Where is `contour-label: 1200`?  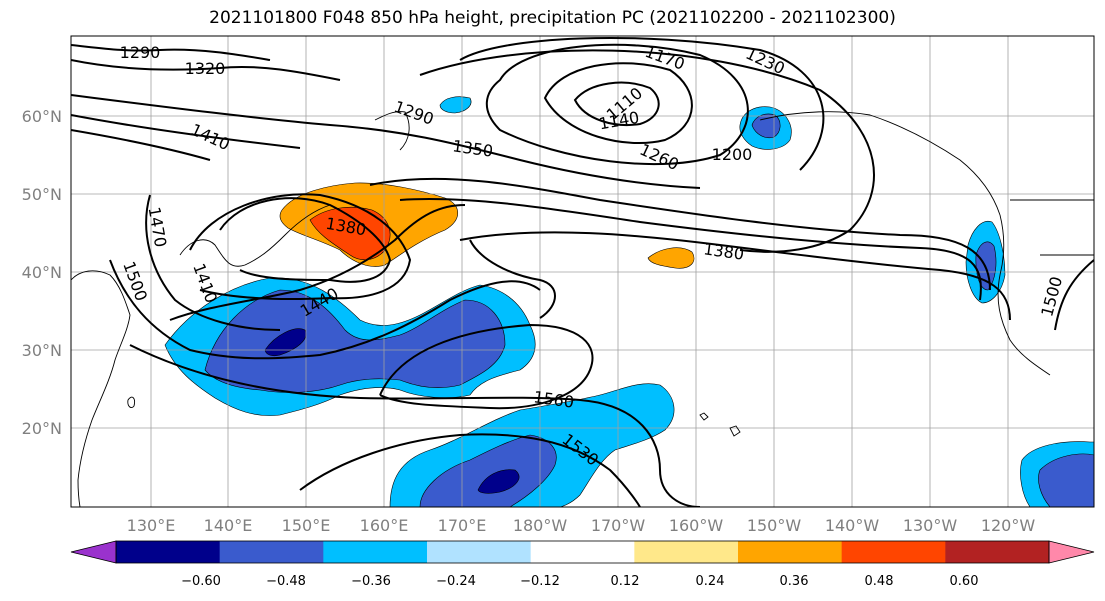 contour-label: 1200 is located at coordinates (732, 154).